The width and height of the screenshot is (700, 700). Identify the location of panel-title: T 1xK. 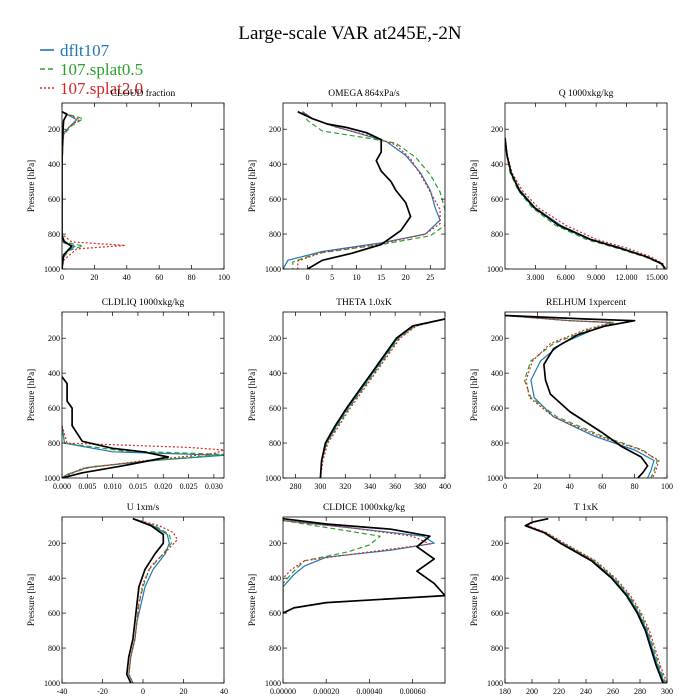
(586, 508).